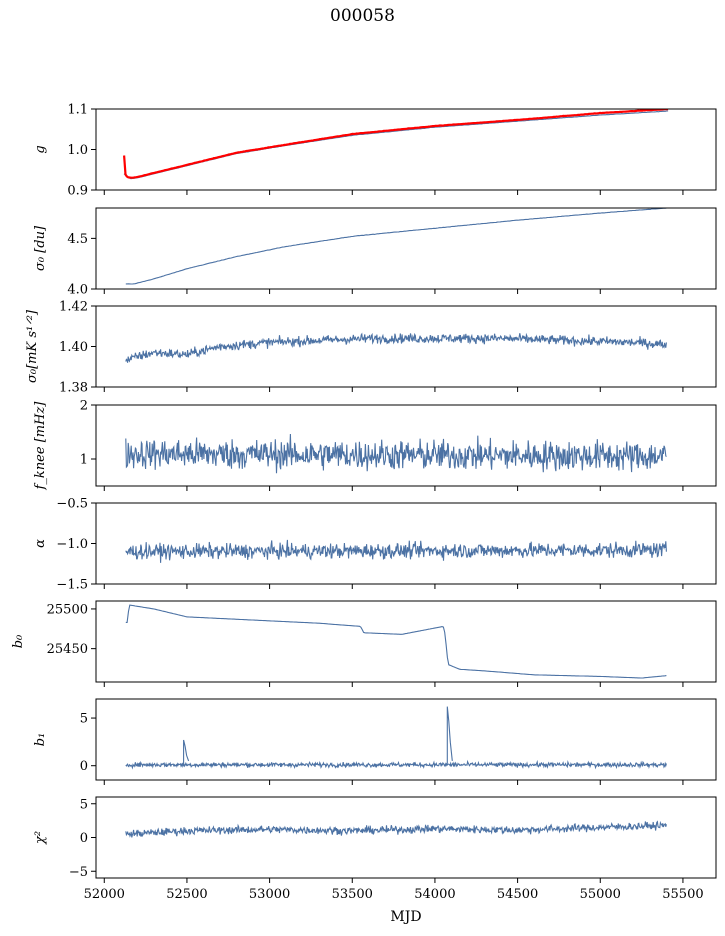 Image resolution: width=725 pixels, height=936 pixels. What do you see at coordinates (67, 649) in the screenshot?
I see `y-tick-label: 25450` at bounding box center [67, 649].